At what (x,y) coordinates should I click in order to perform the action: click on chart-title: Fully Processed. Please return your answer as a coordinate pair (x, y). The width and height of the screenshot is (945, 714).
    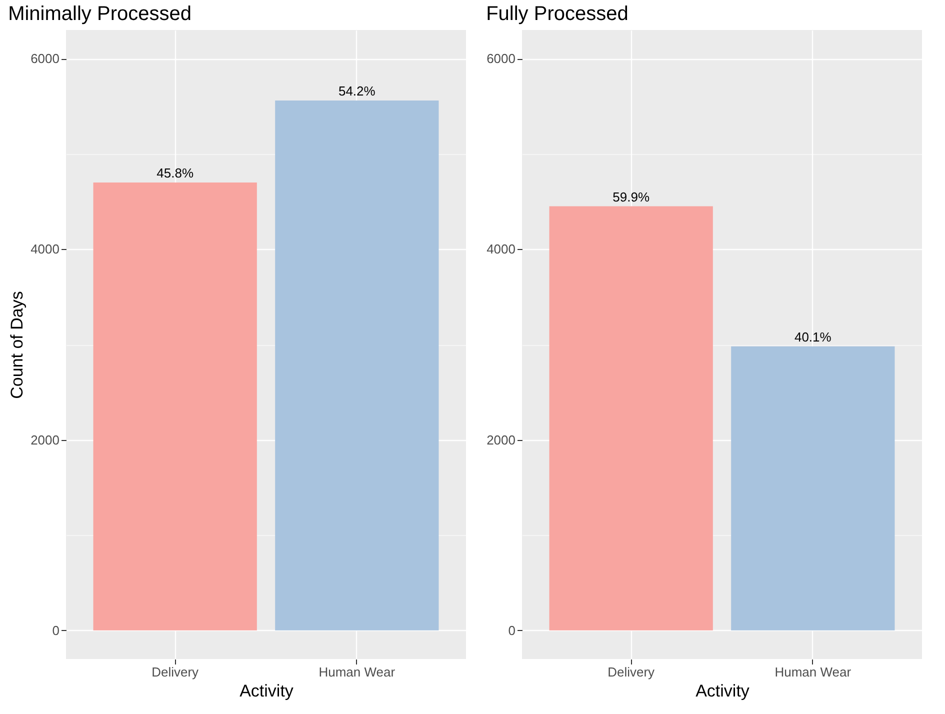
    Looking at the image, I should click on (557, 14).